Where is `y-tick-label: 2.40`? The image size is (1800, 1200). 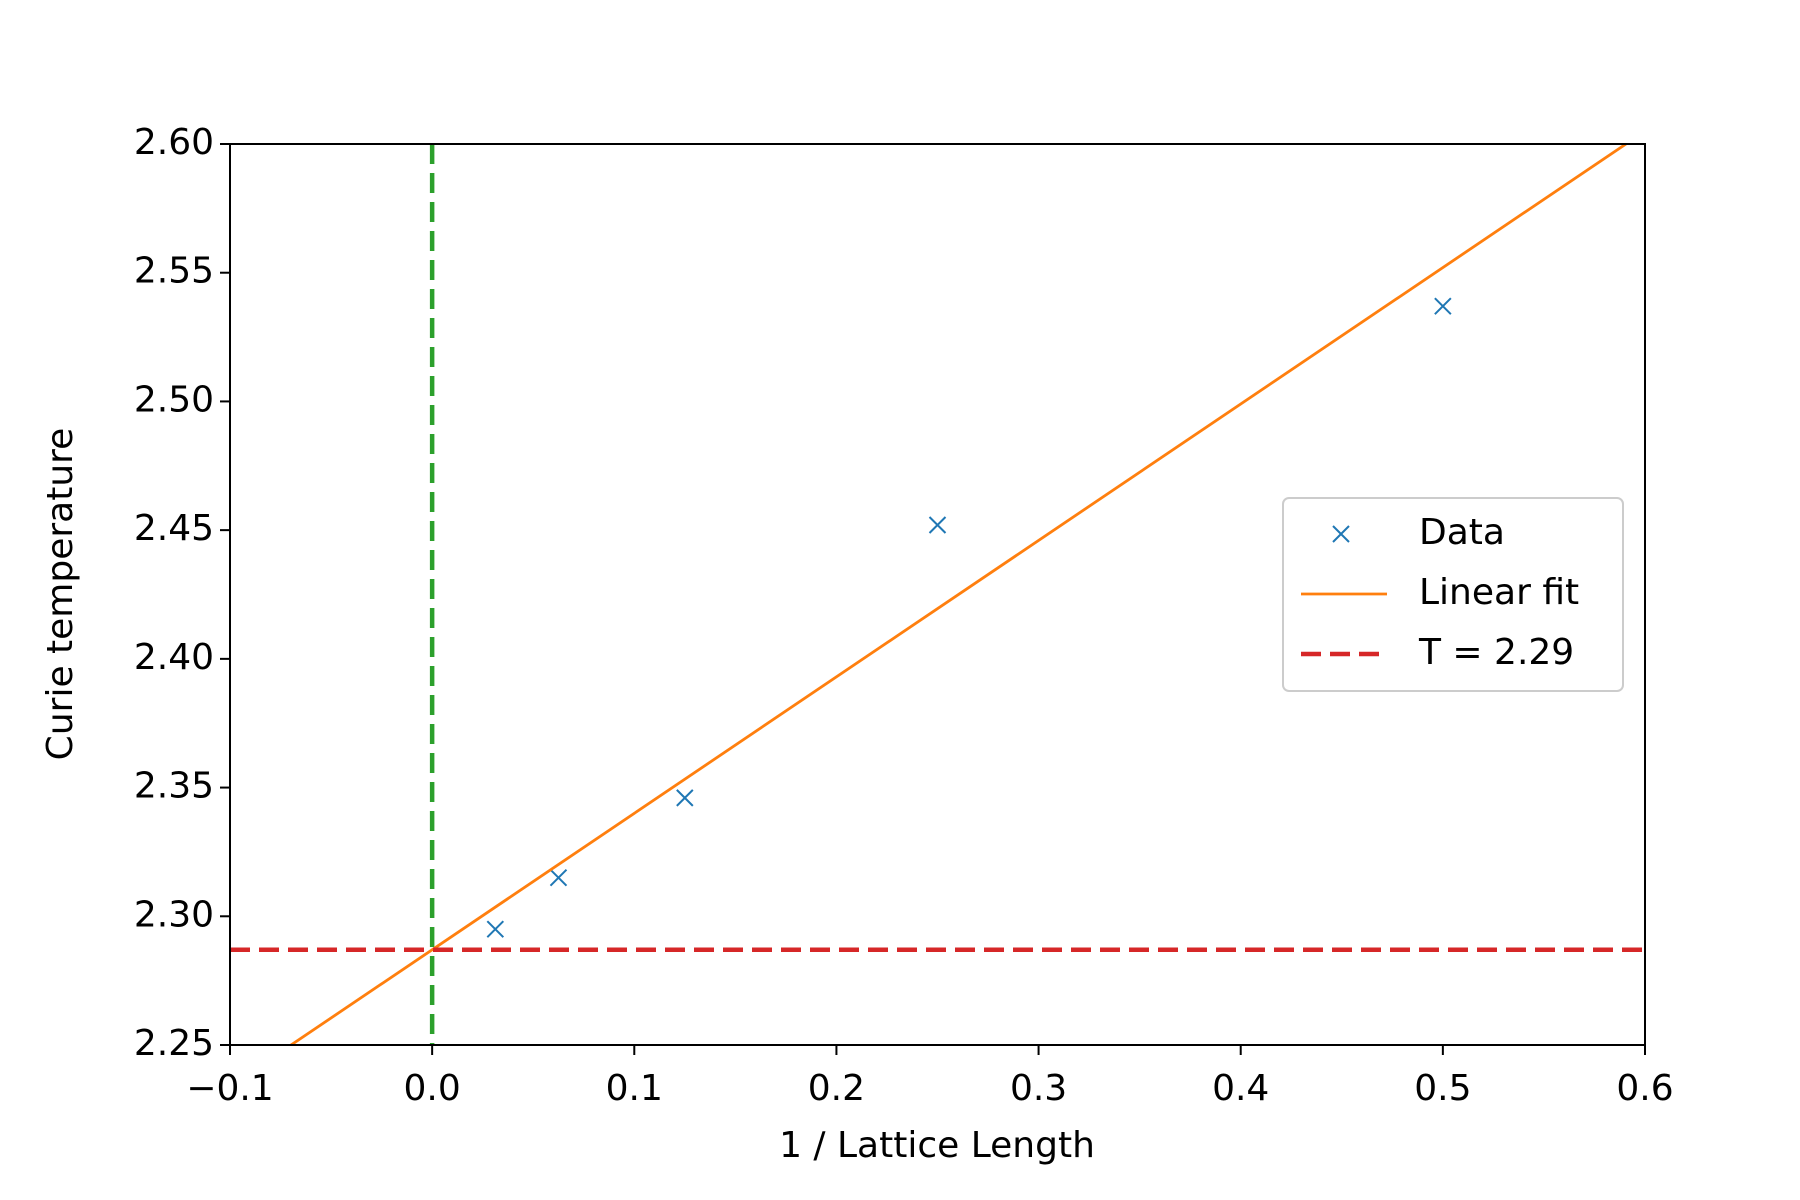 y-tick-label: 2.40 is located at coordinates (174, 657).